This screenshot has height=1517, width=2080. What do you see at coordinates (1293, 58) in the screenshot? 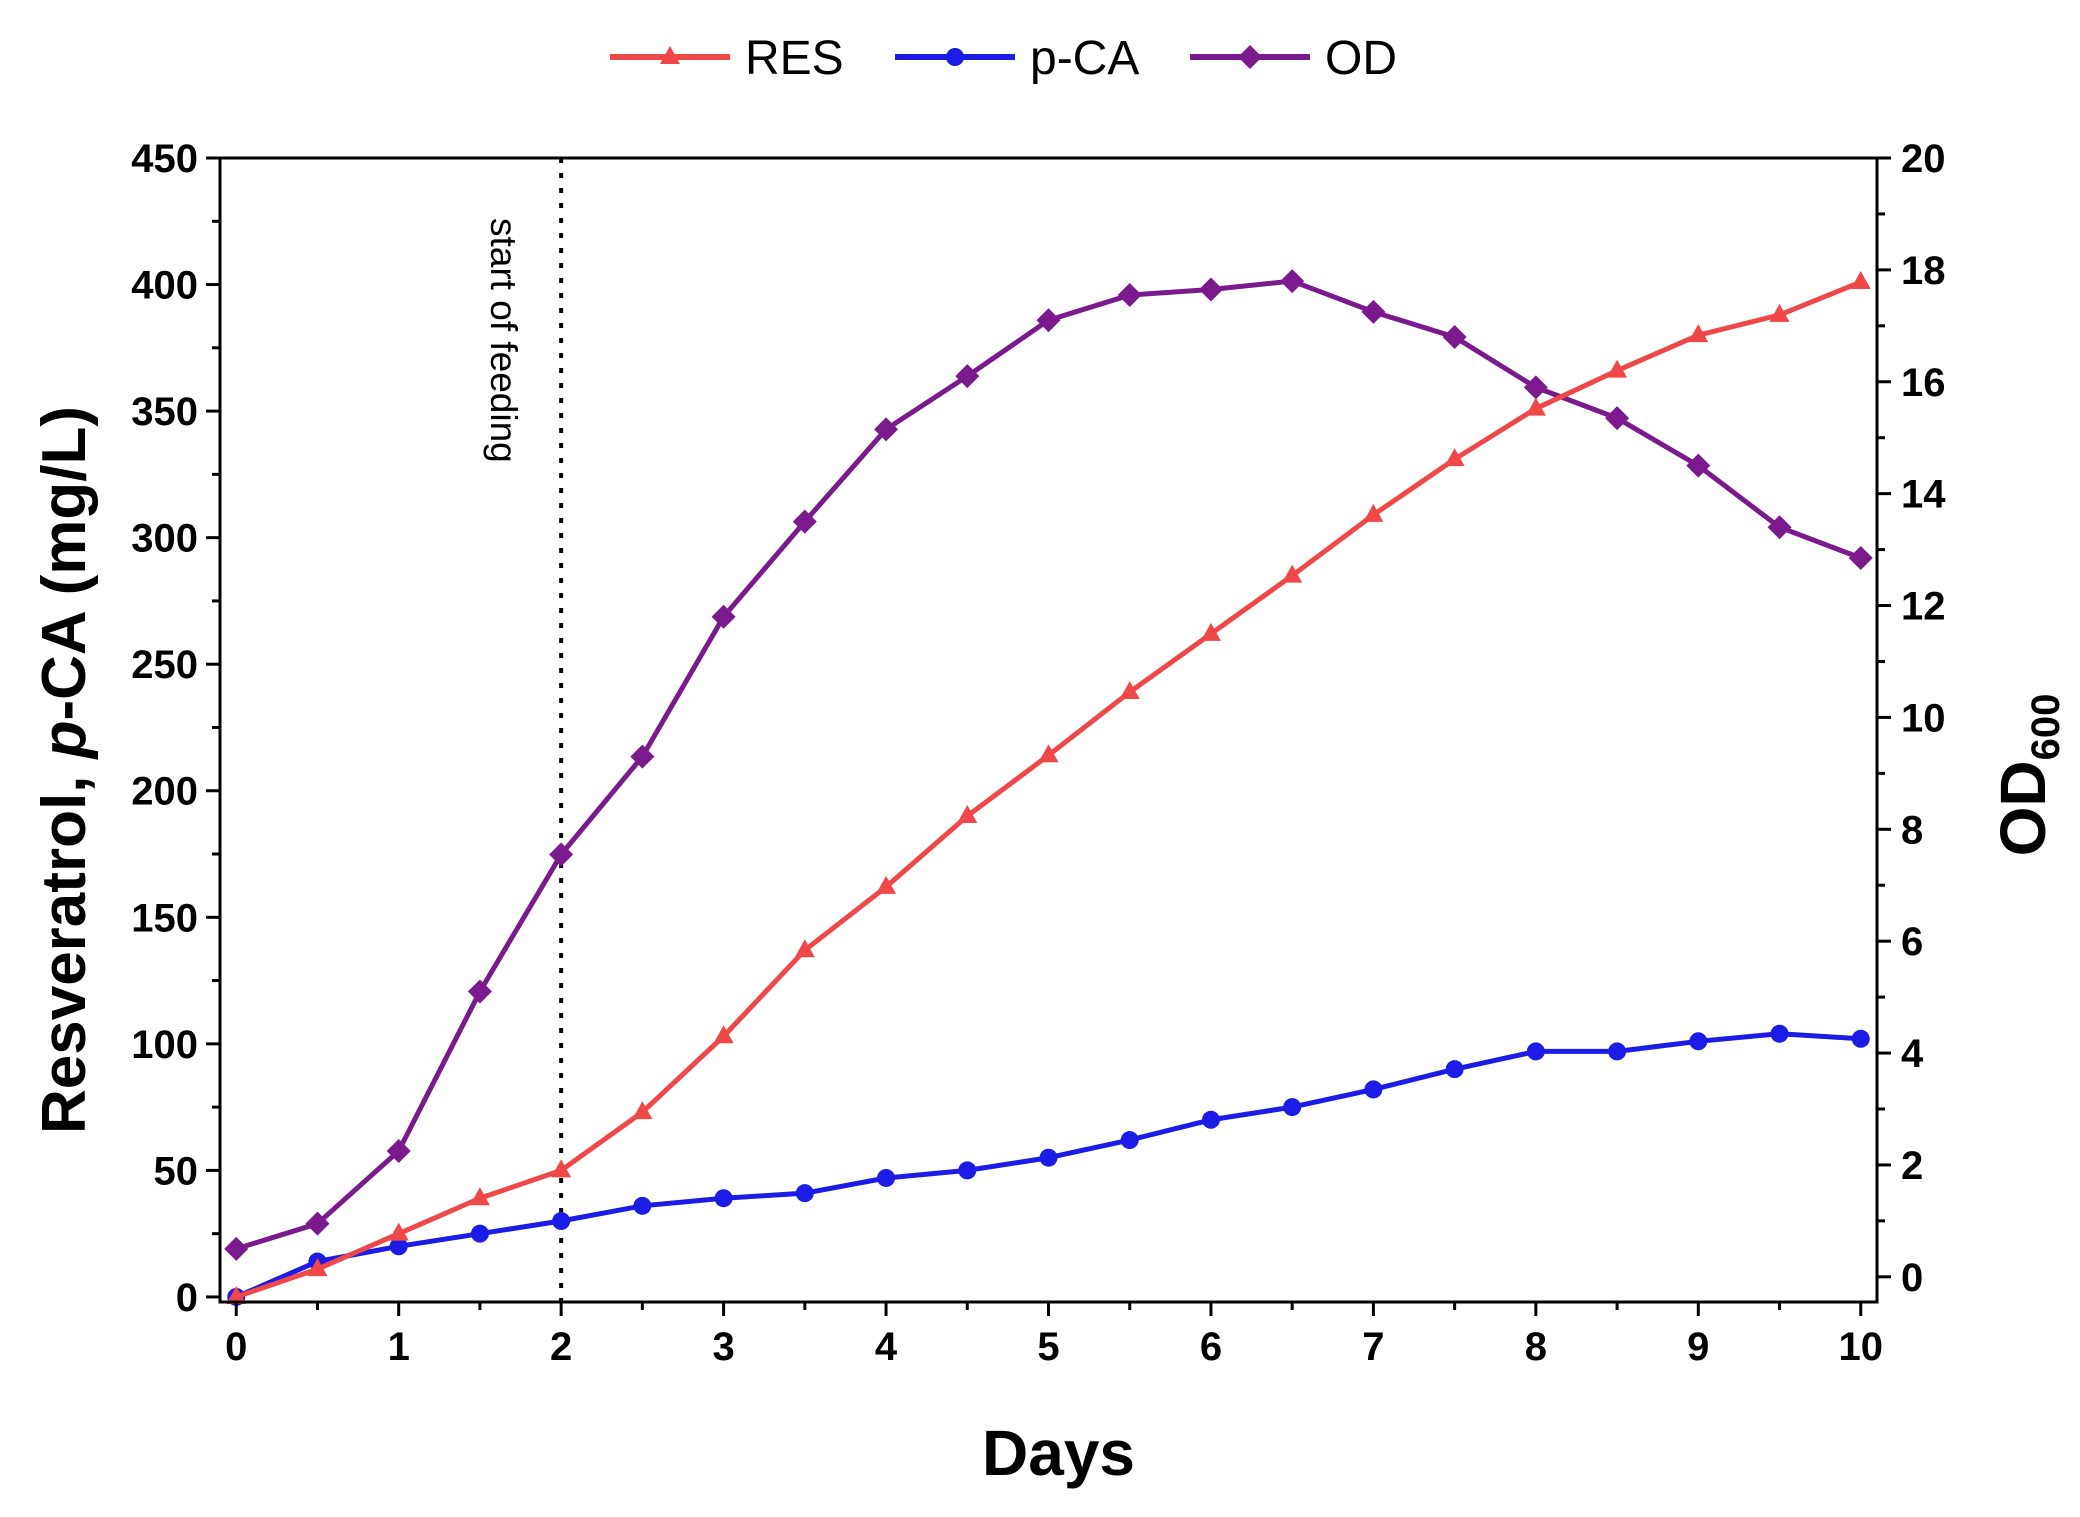
I see `legend-item-od: OD` at bounding box center [1293, 58].